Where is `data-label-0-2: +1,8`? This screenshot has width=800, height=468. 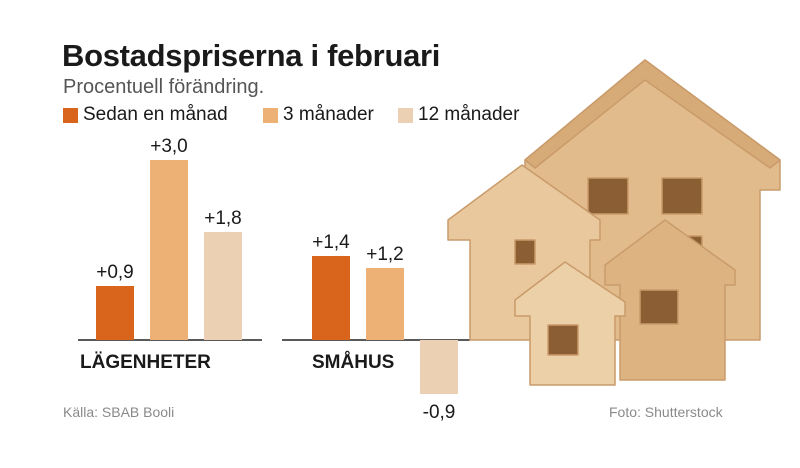
data-label-0-2: +1,8 is located at coordinates (223, 218).